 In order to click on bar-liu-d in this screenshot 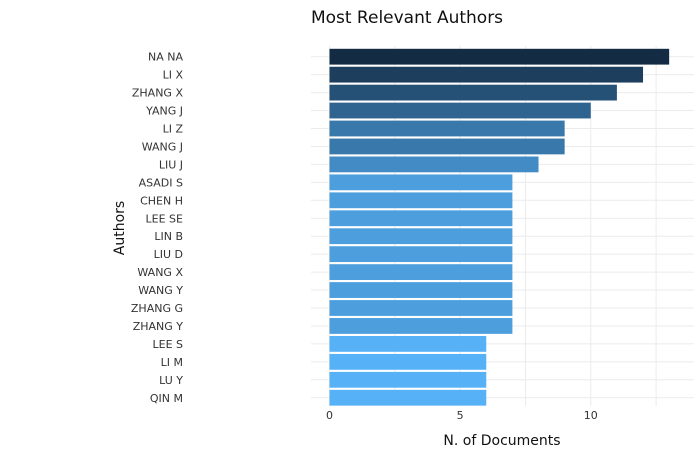, I will do `click(421, 254)`.